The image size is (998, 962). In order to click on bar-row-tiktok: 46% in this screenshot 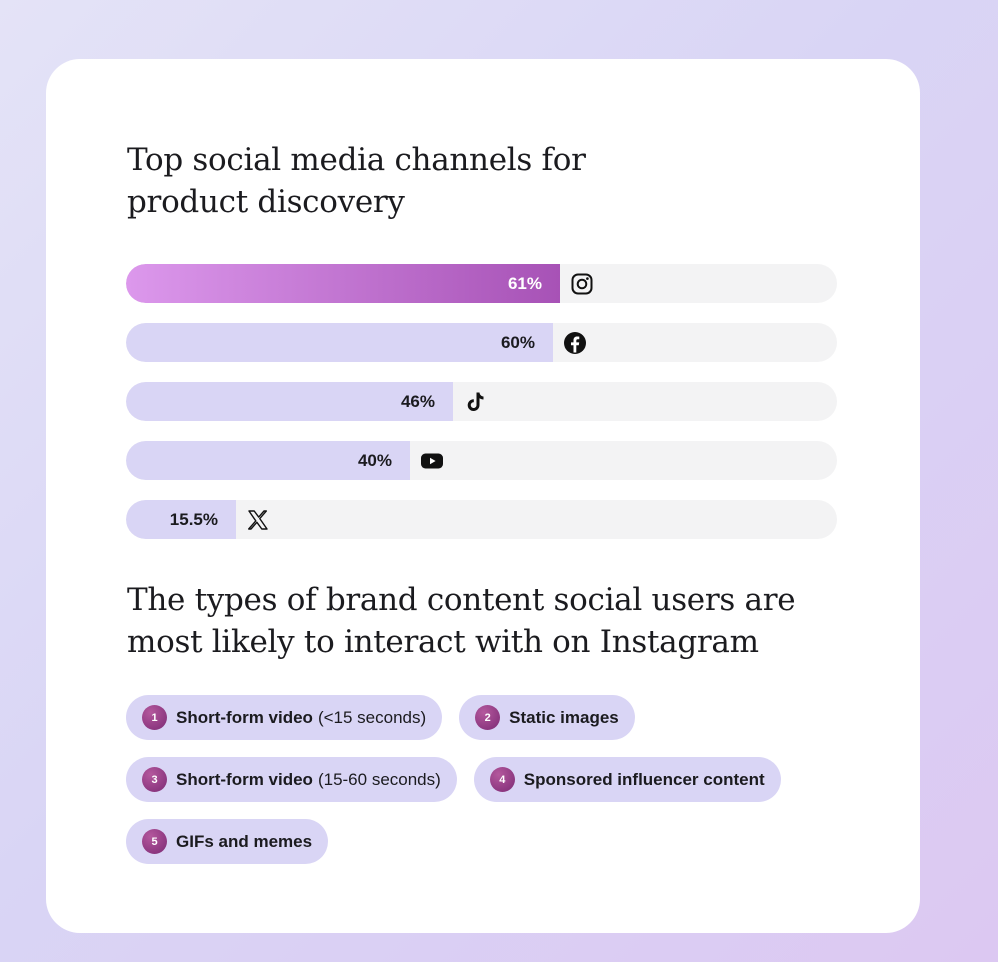, I will do `click(481, 401)`.